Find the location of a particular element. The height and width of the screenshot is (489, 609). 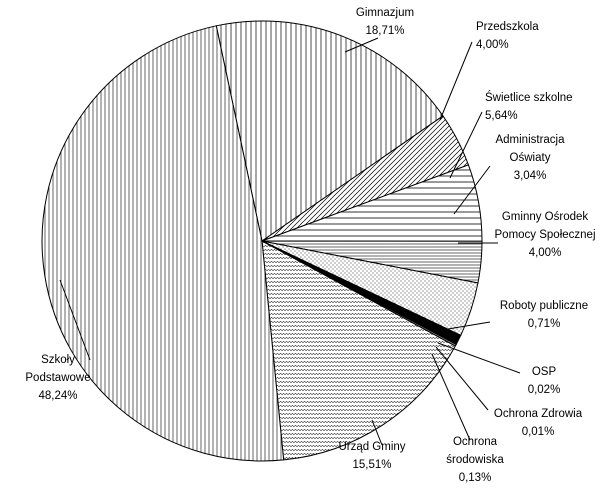

slice-value-label: 48,24% is located at coordinates (57, 396).